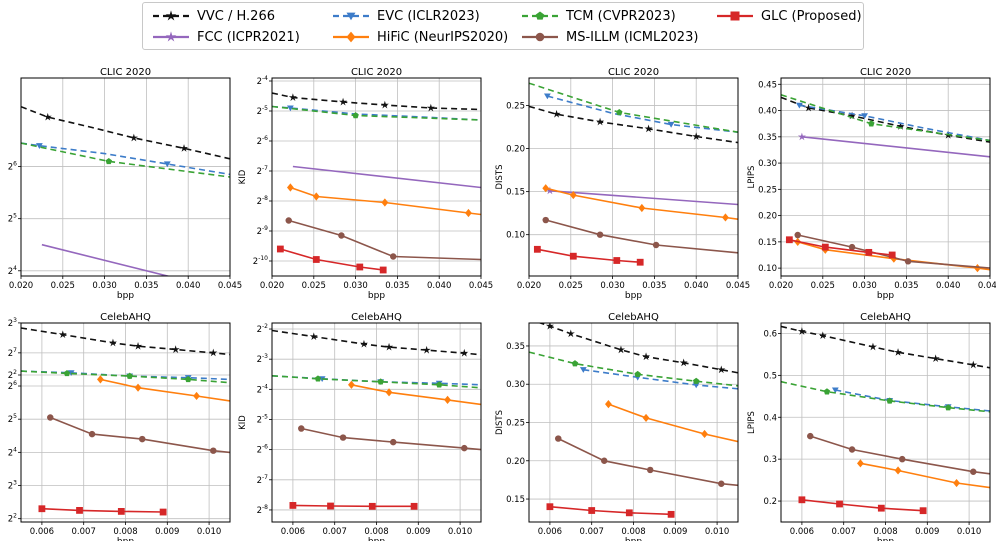 This screenshot has height=541, width=996. I want to click on y-tick-label: 25, so click(12, 219).